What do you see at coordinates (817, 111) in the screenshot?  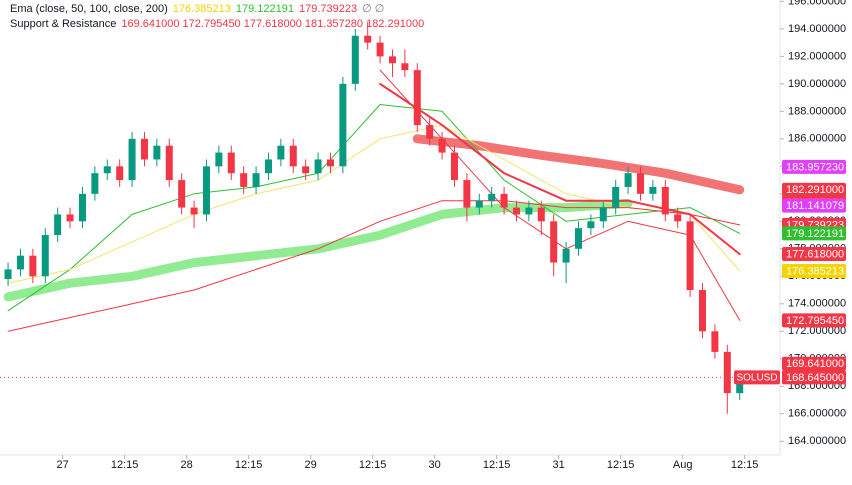 I see `y-tick-label: 188.000000` at bounding box center [817, 111].